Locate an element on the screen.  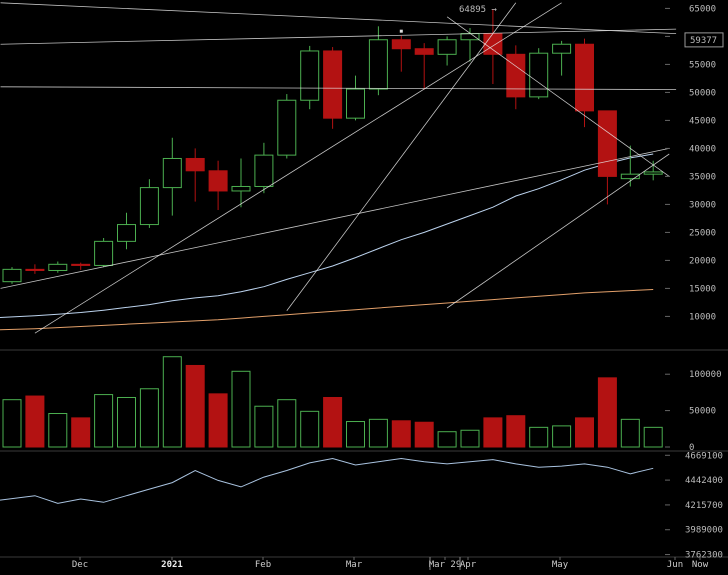
x-tick-label: Now is located at coordinates (700, 565).